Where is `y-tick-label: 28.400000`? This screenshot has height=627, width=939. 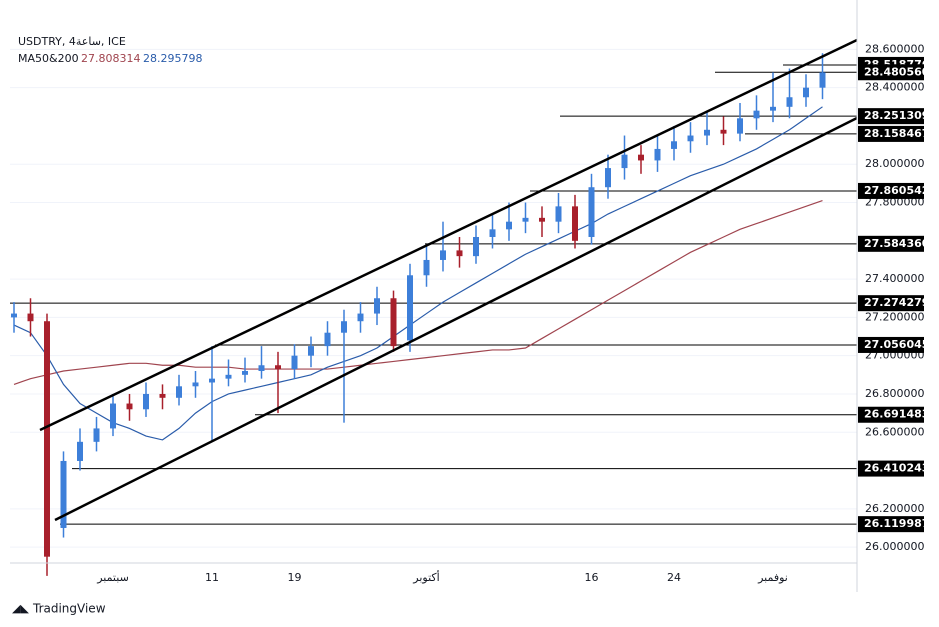 y-tick-label: 28.400000 is located at coordinates (895, 87).